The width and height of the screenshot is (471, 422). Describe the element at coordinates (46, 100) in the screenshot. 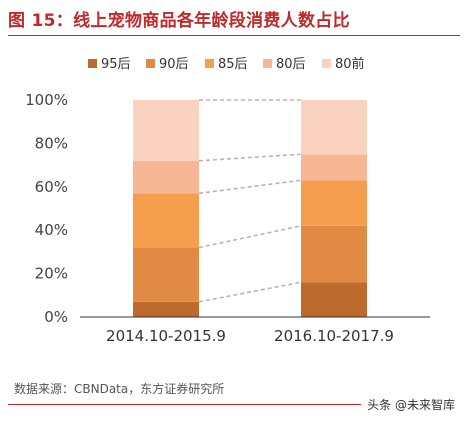

I see `y-tick-label: 100%` at that location.